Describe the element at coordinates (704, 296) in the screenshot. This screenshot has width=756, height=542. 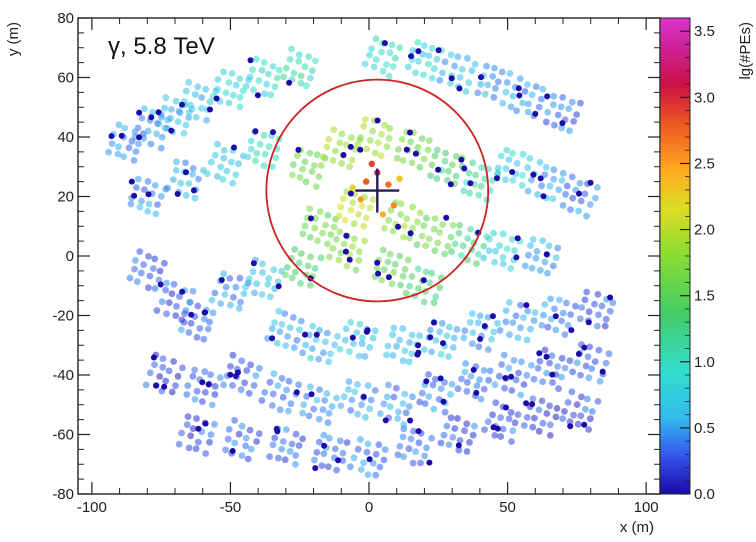
I see `colorbar-tick-label: 1.5` at that location.